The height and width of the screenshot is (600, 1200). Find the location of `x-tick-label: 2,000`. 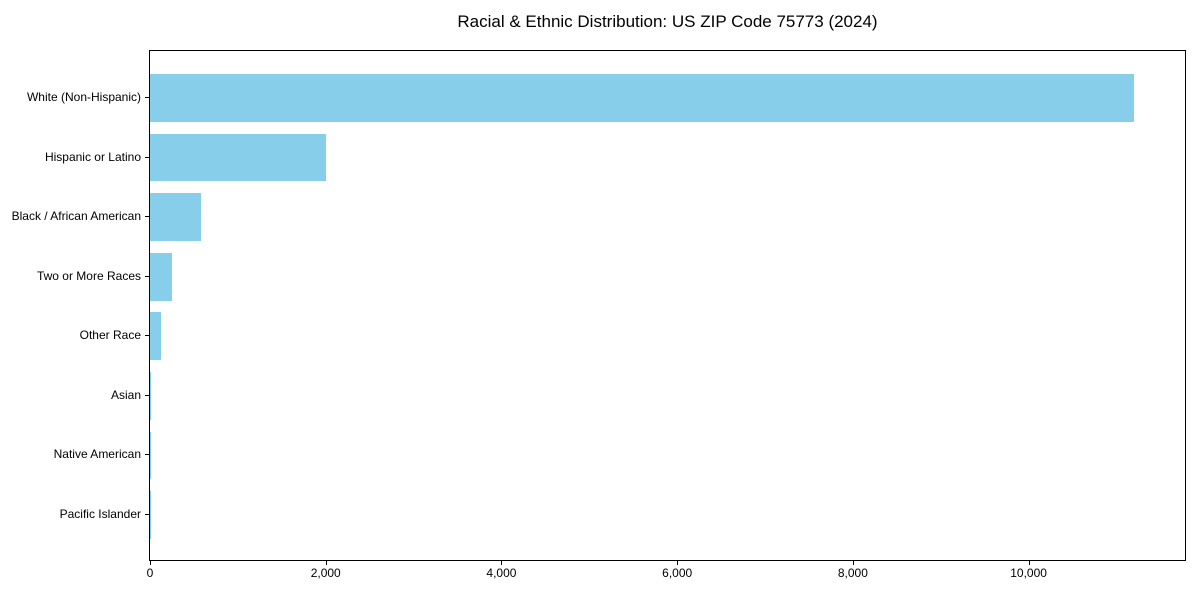

x-tick-label: 2,000 is located at coordinates (325, 573).